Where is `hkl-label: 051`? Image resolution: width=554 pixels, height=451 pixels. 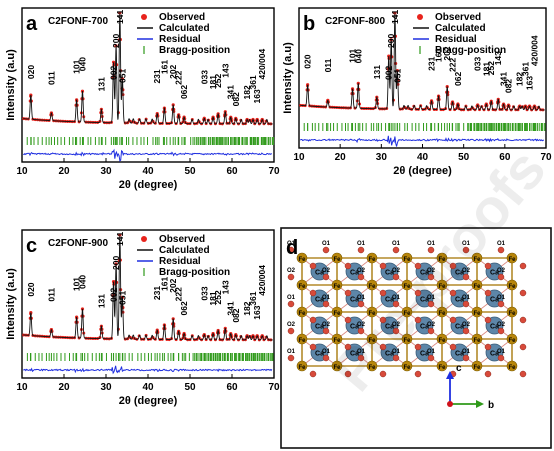
hkl-label: 051 is located at coordinates (122, 76).